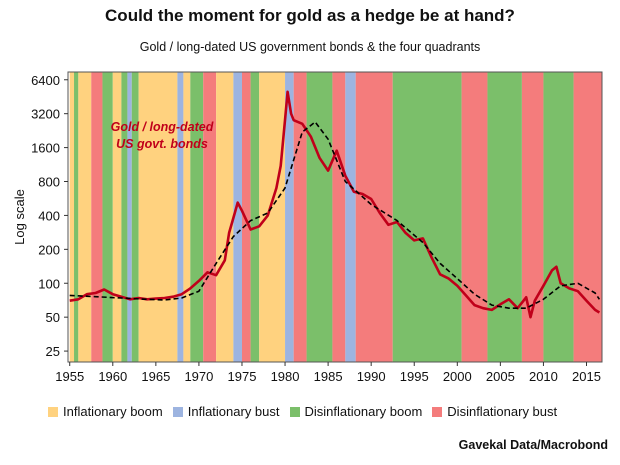 The image size is (620, 465). Describe the element at coordinates (502, 411) in the screenshot. I see `legend-label: Disinflationary bust` at that location.